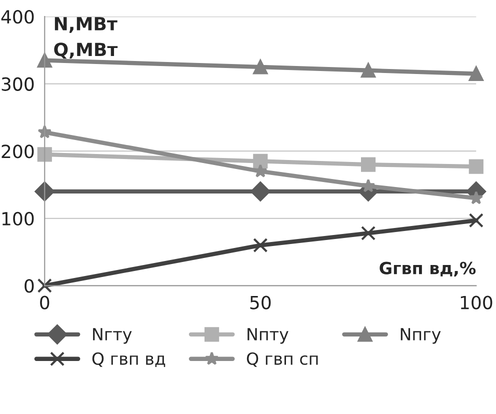 Image resolution: width=496 pixels, height=414 pixels. Describe the element at coordinates (476, 303) in the screenshot. I see `x-tick-label: 100` at that location.